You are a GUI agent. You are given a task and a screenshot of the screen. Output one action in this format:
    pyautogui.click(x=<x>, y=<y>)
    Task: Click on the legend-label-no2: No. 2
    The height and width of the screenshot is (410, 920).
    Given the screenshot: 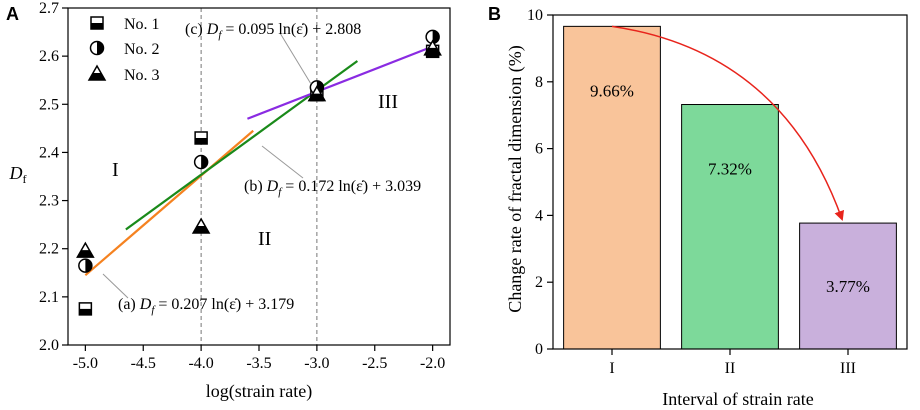 What is the action you would take?
    pyautogui.click(x=142, y=49)
    